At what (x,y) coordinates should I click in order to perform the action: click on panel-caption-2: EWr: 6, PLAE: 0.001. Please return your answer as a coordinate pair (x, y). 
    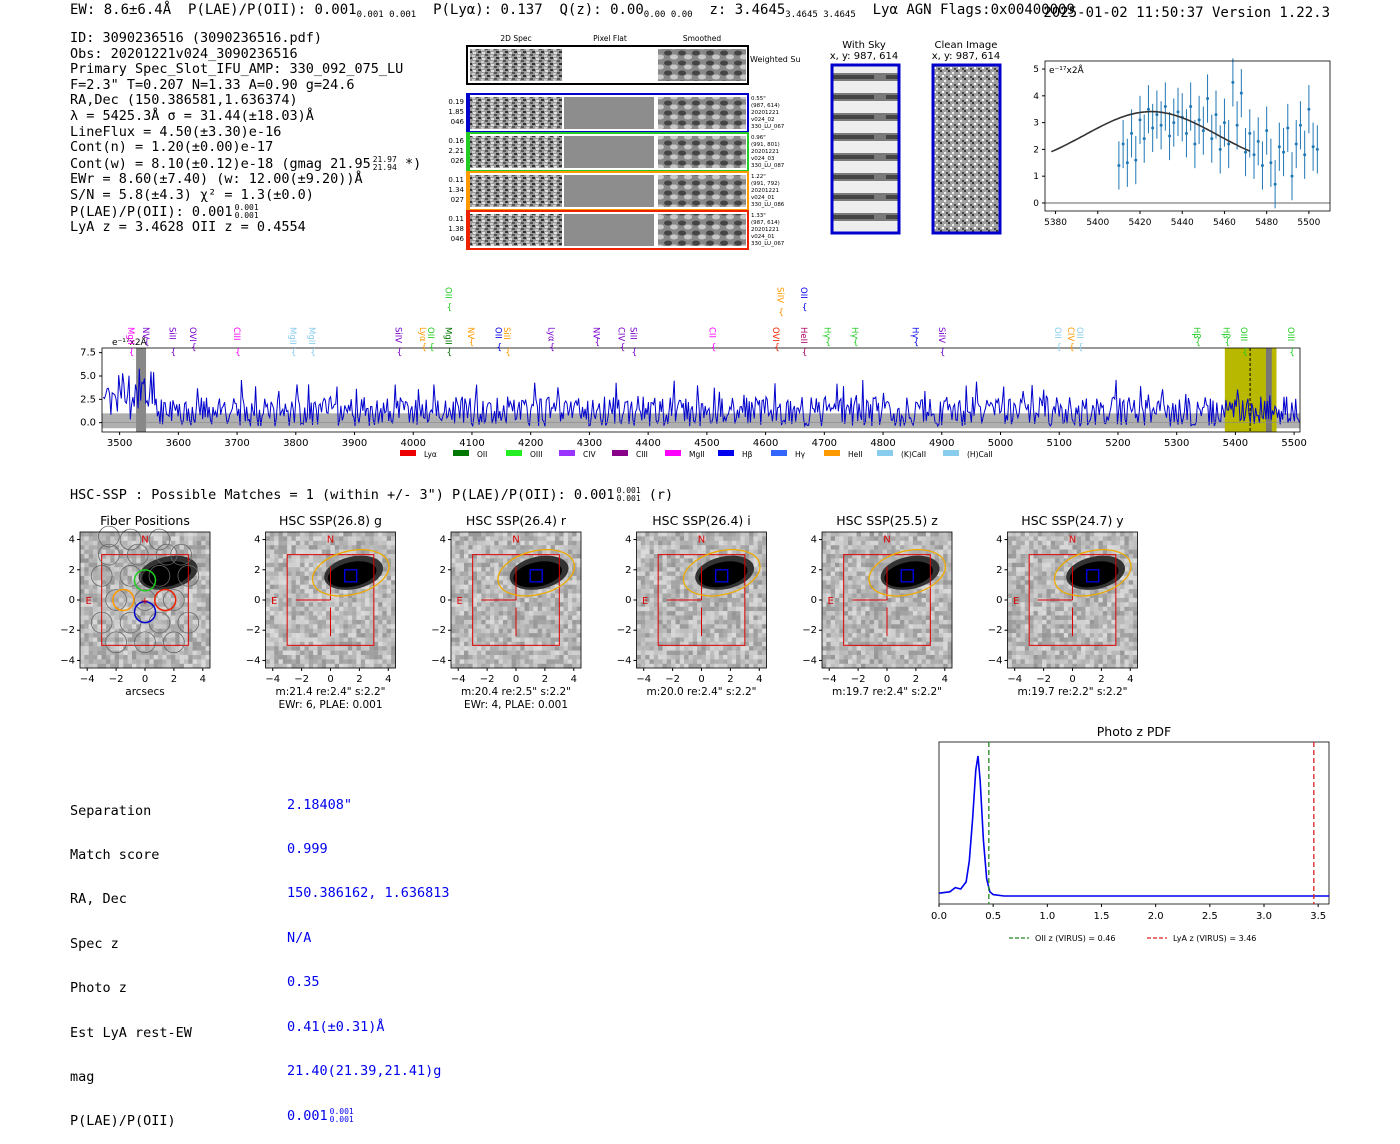
    Looking at the image, I should click on (330, 705).